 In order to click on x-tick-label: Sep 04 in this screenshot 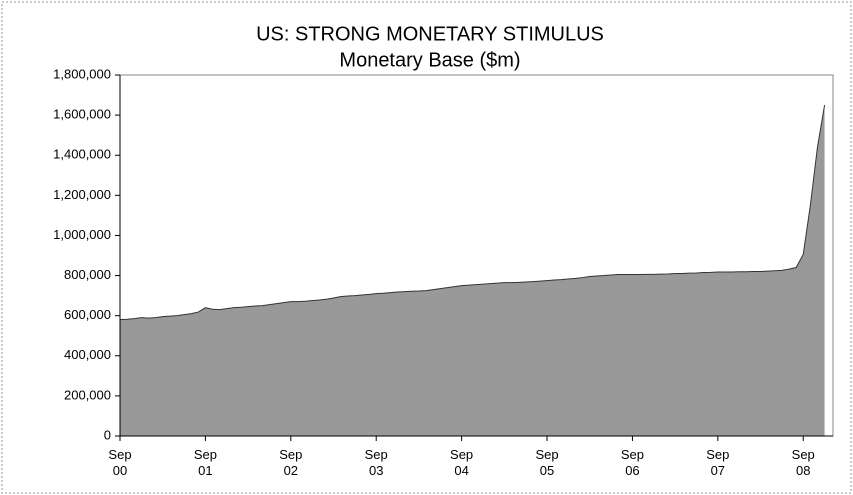, I will do `click(461, 462)`.